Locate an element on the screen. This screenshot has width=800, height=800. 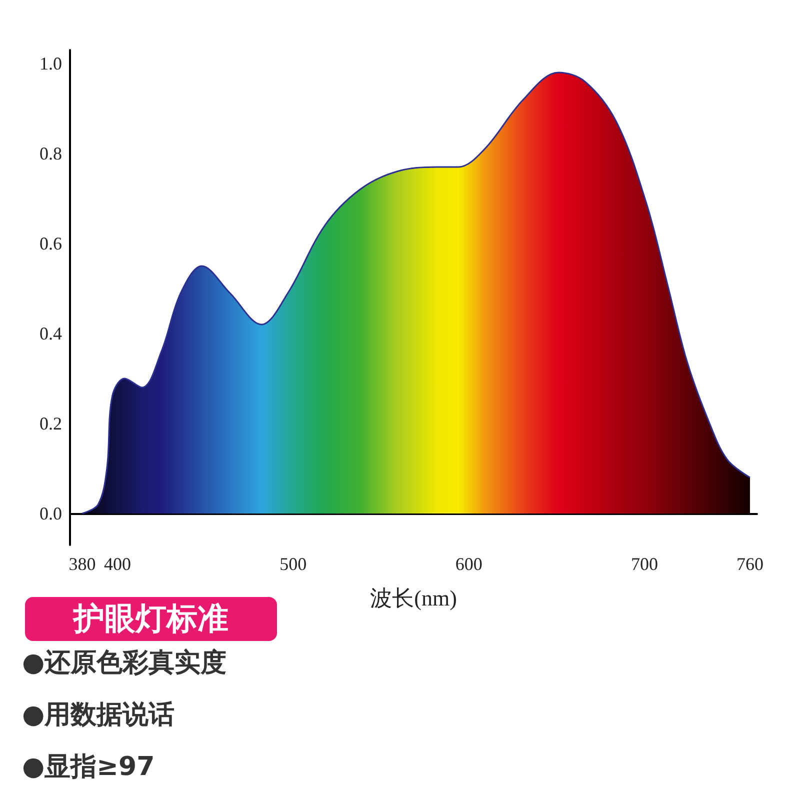
x-axis-title: 波长(nm) is located at coordinates (413, 598).